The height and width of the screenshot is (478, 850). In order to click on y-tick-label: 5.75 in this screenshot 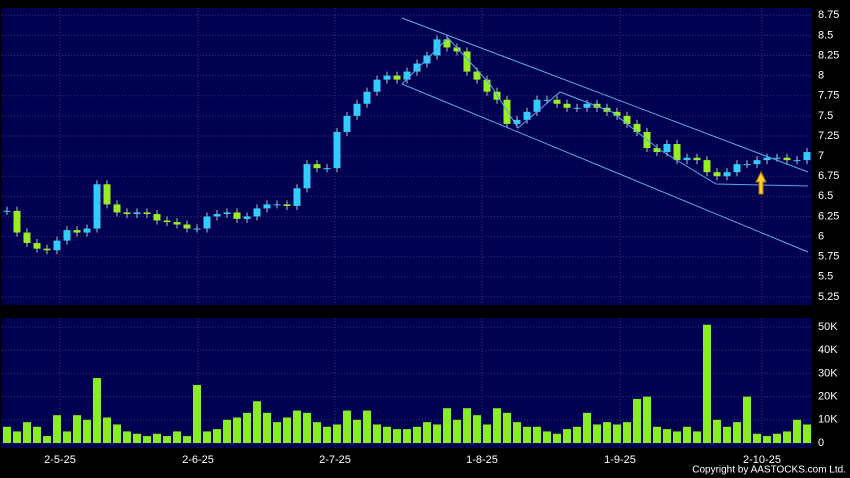, I will do `click(828, 257)`.